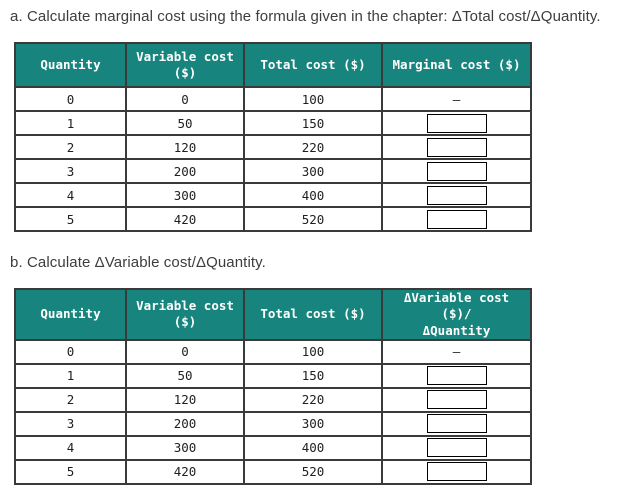 This screenshot has height=487, width=633. I want to click on header-delta-variable-cost: ΔVariable cost ($)/ ΔQuantity, so click(456, 314).